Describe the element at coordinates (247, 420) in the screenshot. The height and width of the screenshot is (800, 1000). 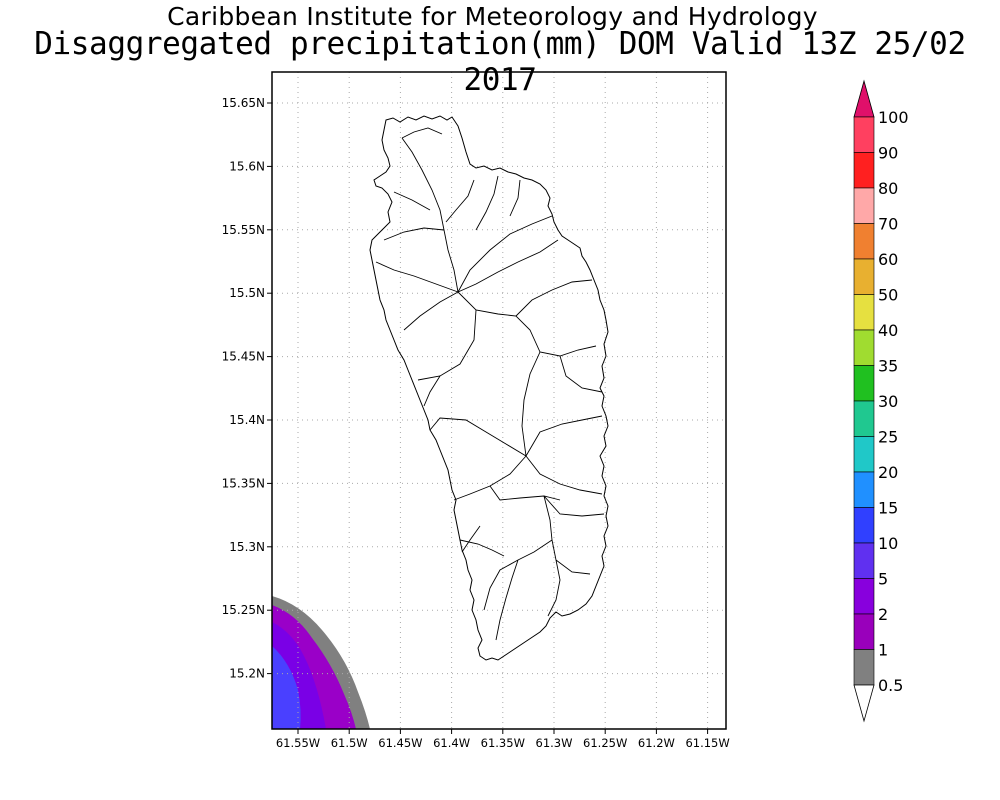
I see `lat-label: 15.4N` at that location.